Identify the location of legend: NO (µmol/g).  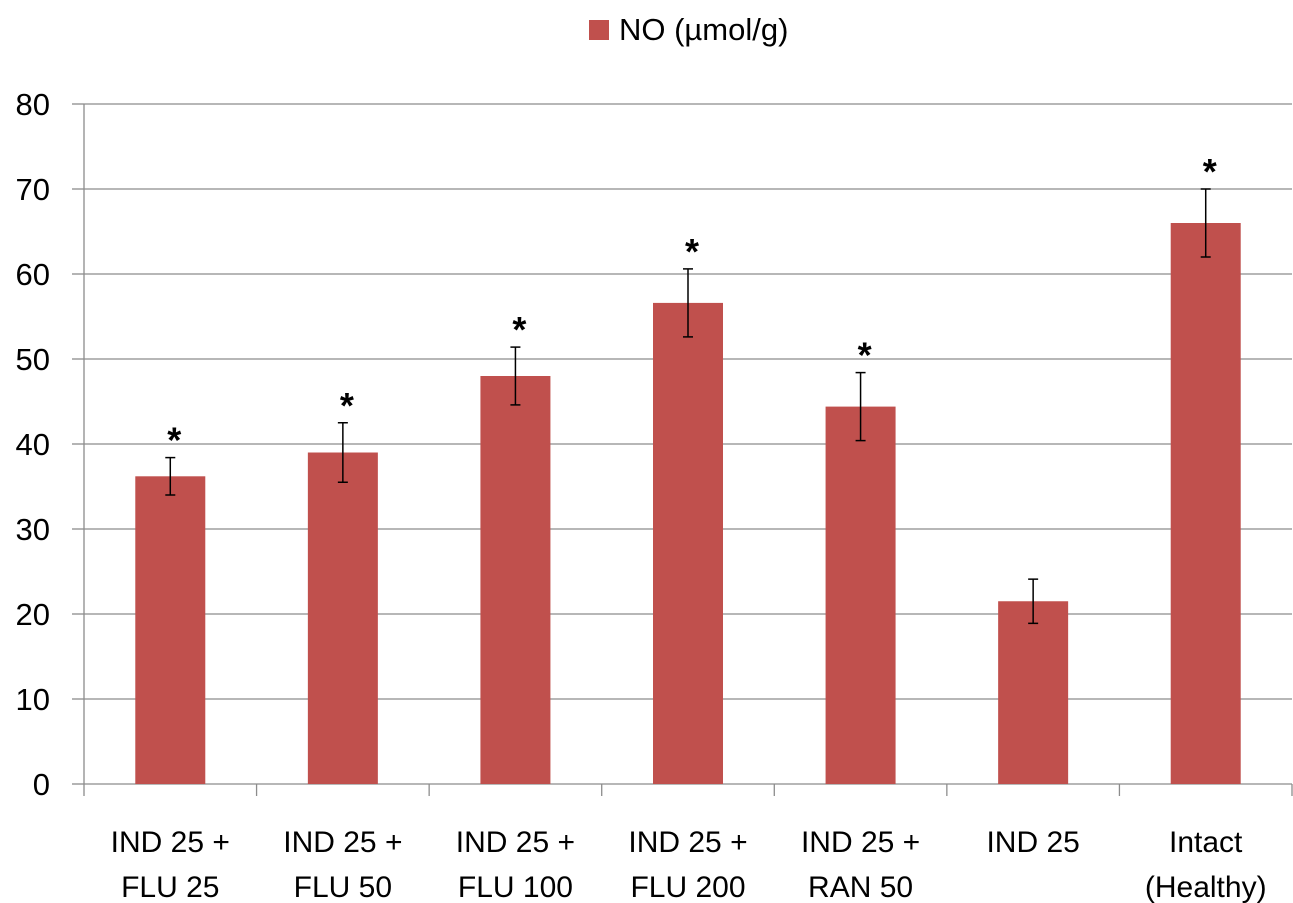
(688, 30).